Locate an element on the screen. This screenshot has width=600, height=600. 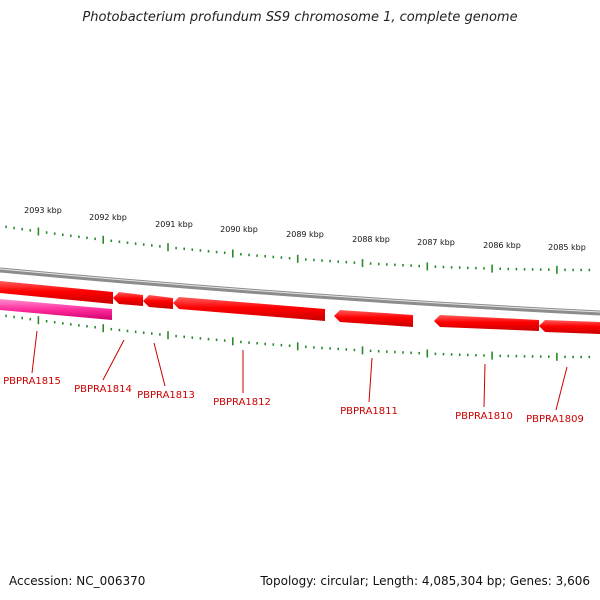
scale-ruler-bottom is located at coordinates (298, 337).